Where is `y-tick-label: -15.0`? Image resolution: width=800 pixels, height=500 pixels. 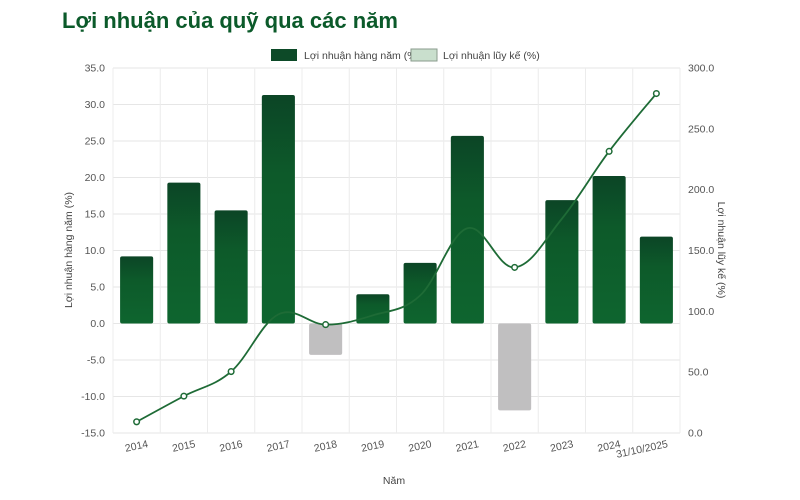
y-tick-label: -15.0 is located at coordinates (93, 434).